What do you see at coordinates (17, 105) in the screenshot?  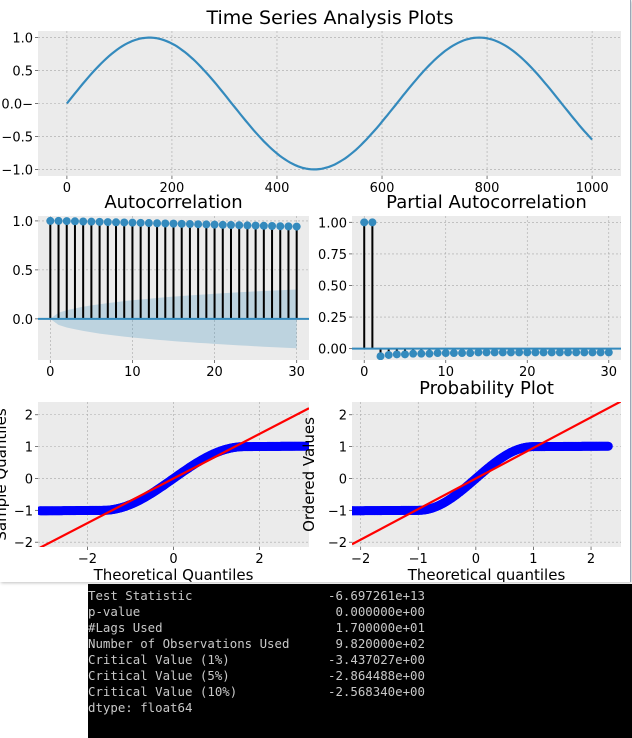 I see `y-tick-label: 0.0−` at bounding box center [17, 105].